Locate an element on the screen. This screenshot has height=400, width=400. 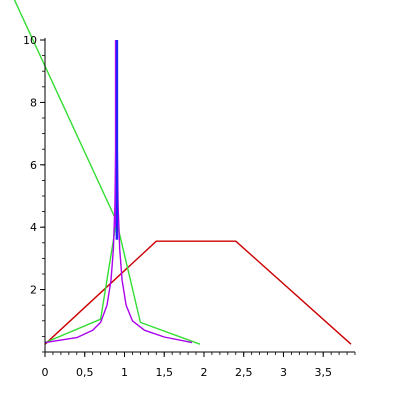
x-tick-label: 2,5 is located at coordinates (244, 372).